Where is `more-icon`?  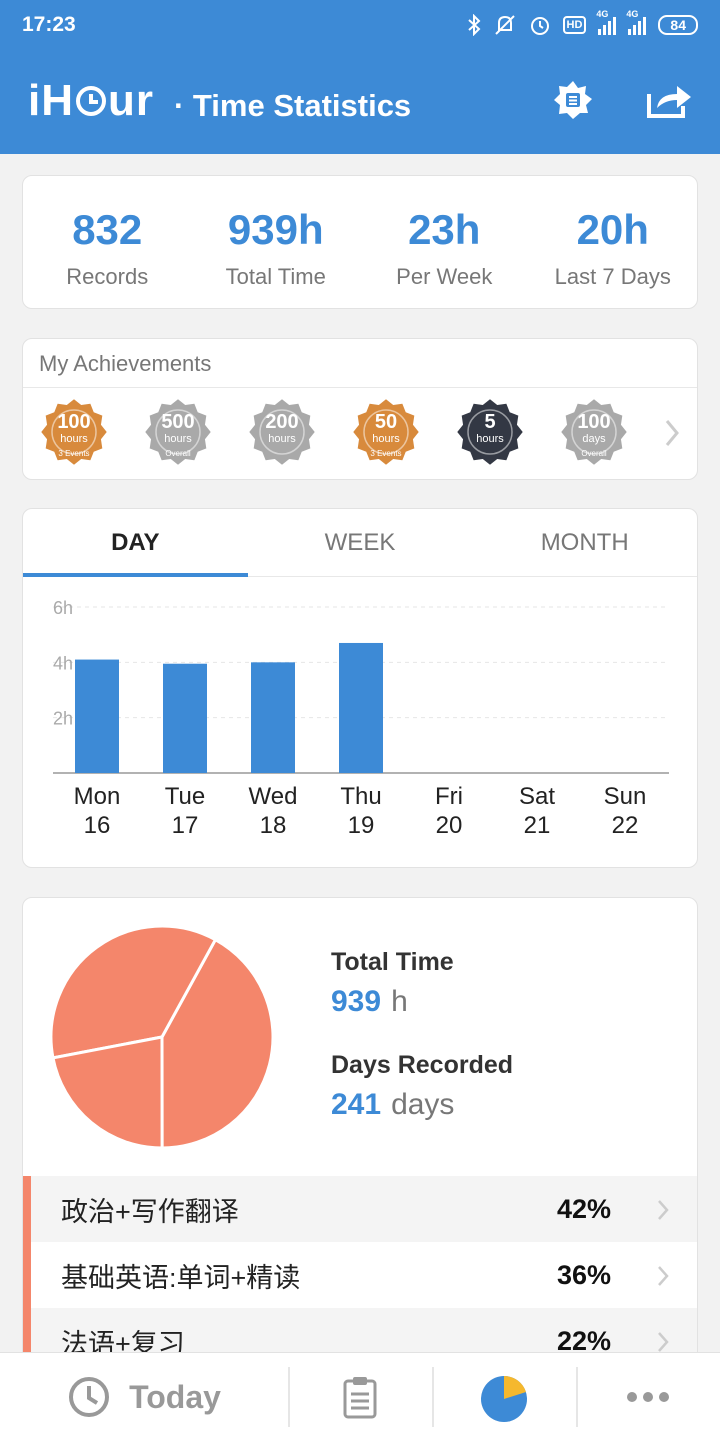 more-icon is located at coordinates (648, 1397).